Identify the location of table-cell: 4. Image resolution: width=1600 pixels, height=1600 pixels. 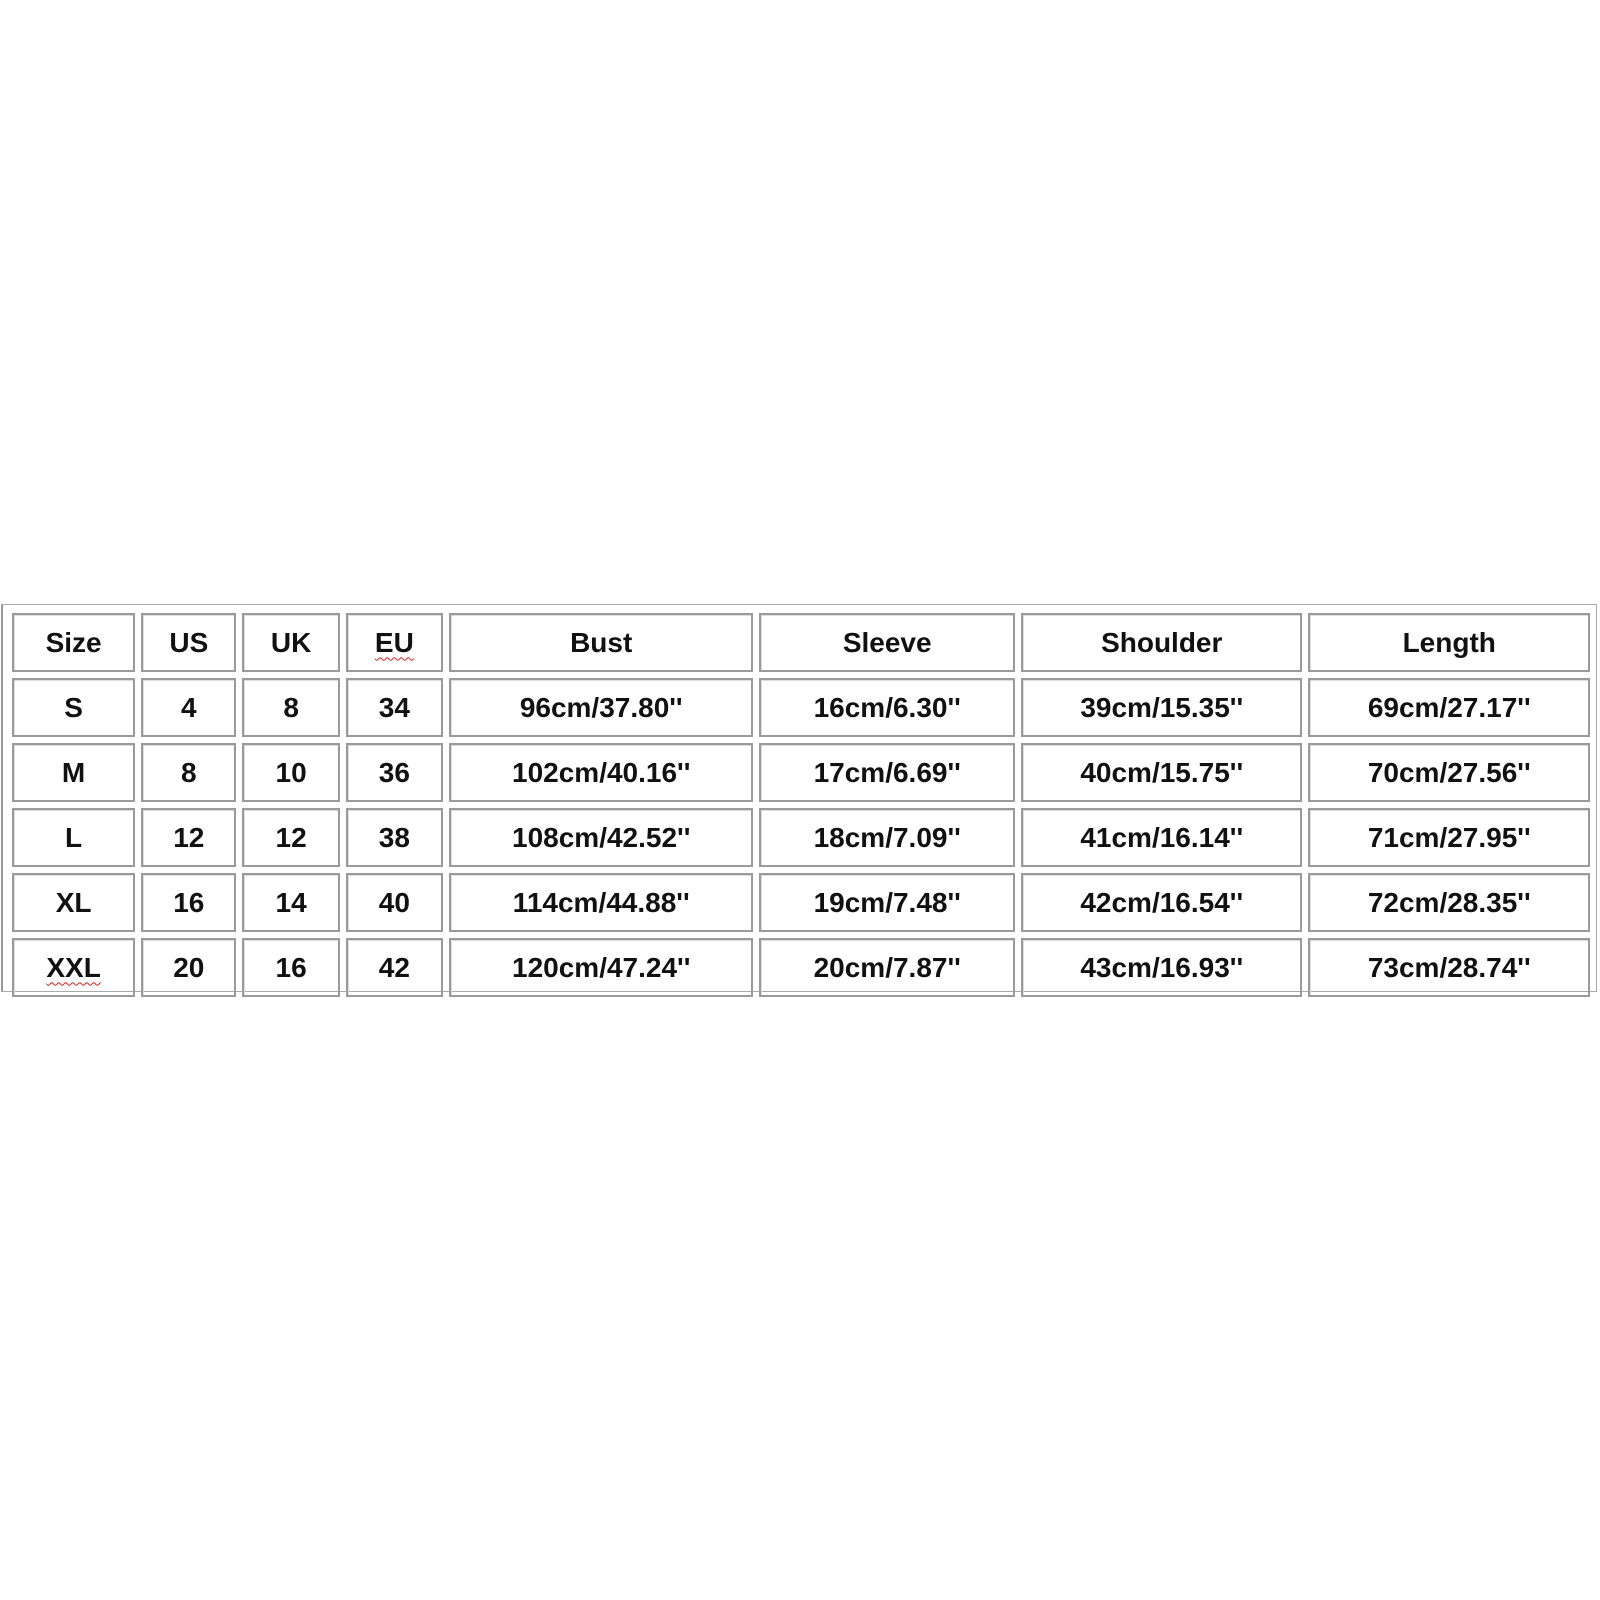
(189, 707).